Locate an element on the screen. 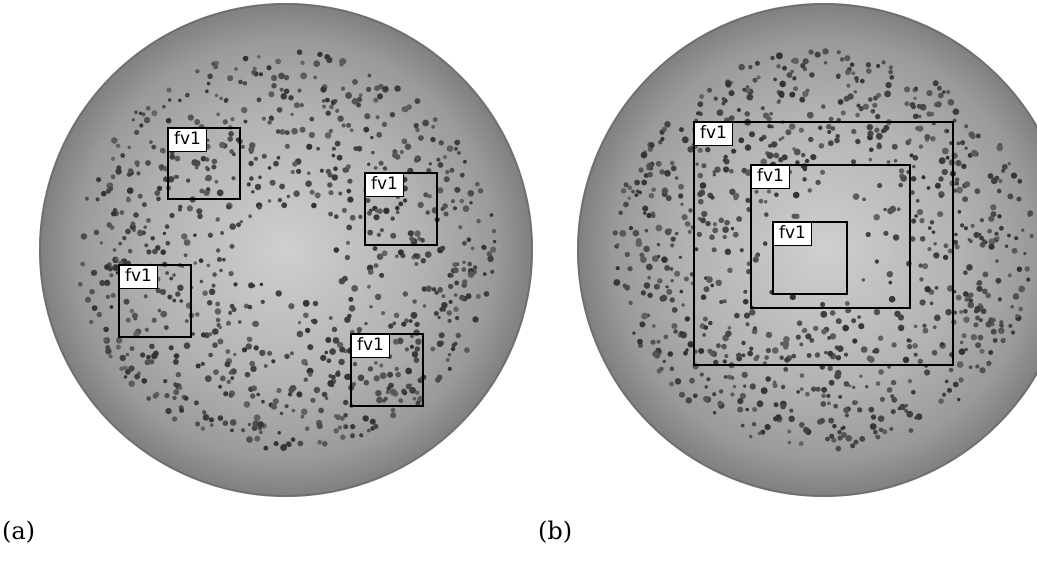 This screenshot has height=566, width=1037. caption-a: (a) is located at coordinates (19, 531).